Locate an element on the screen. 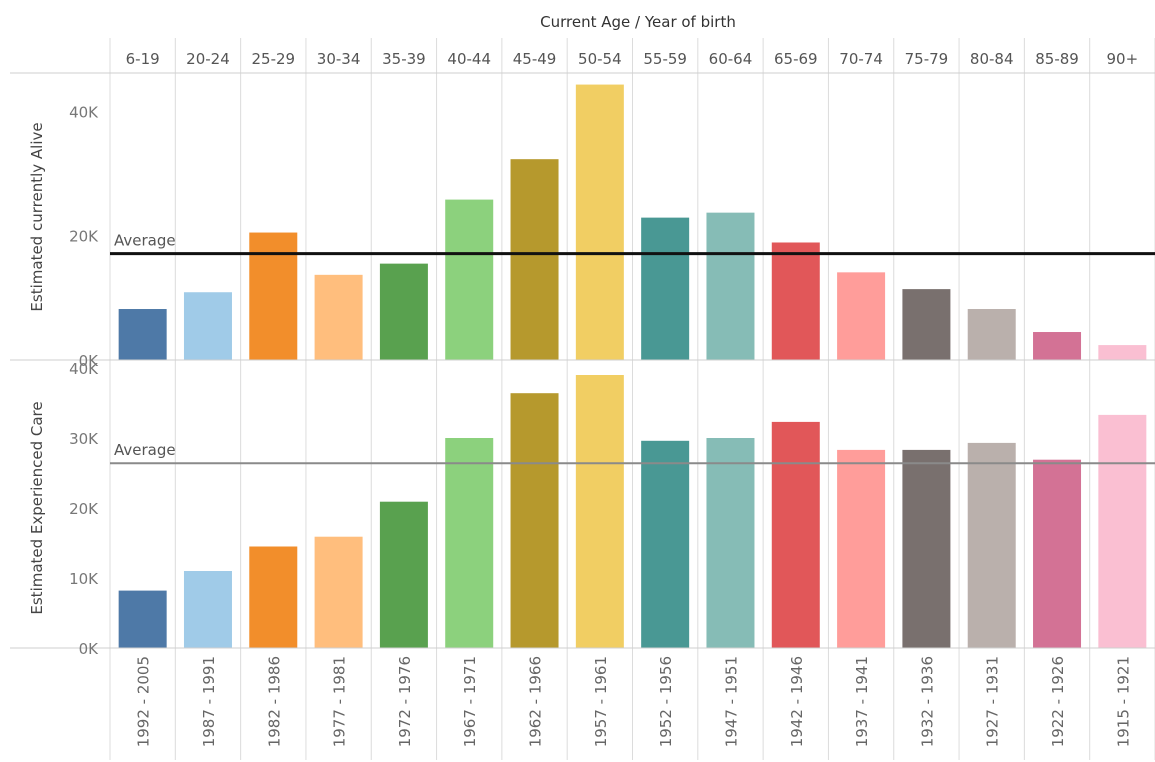 The height and width of the screenshot is (762, 1155). category-label: 25-29 is located at coordinates (273, 59).